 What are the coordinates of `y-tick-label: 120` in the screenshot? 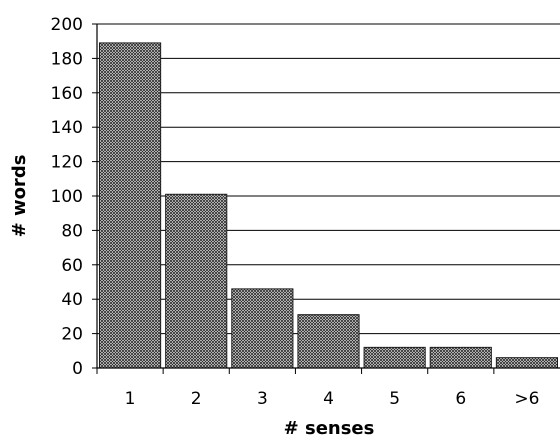 It's located at (67, 163).